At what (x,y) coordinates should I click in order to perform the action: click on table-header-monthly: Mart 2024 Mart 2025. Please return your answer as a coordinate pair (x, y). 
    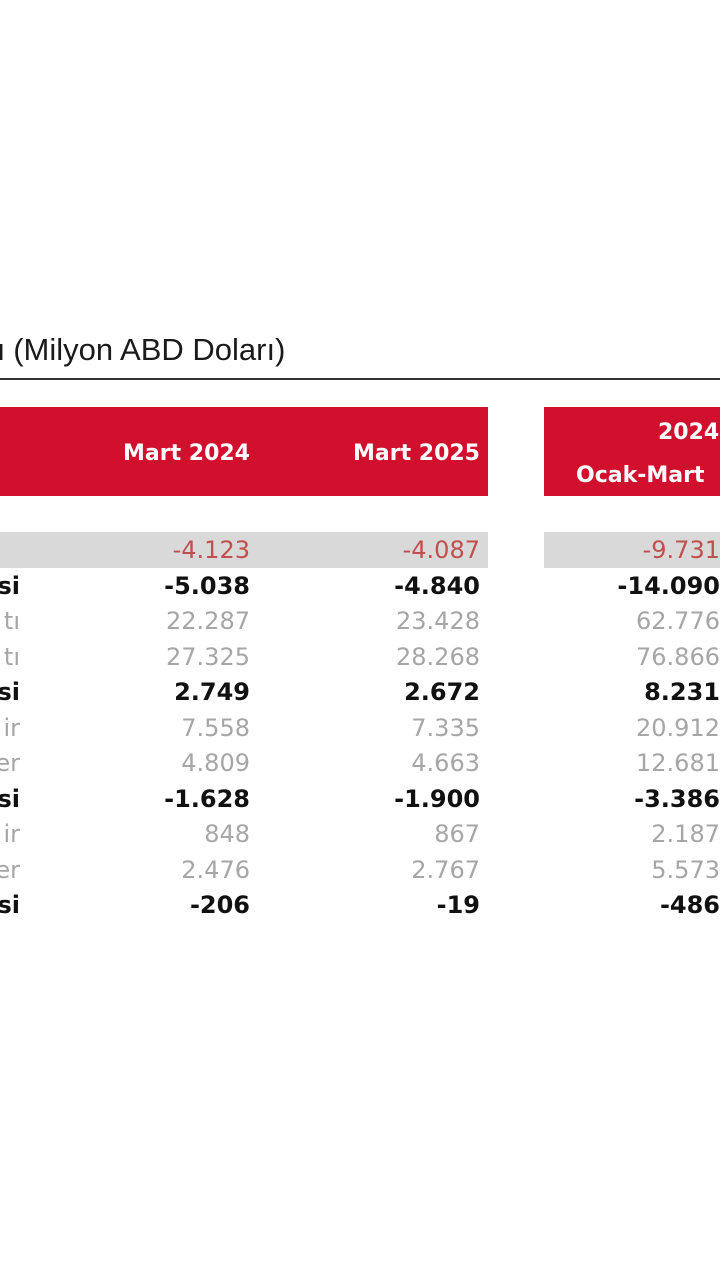
    Looking at the image, I should click on (244, 451).